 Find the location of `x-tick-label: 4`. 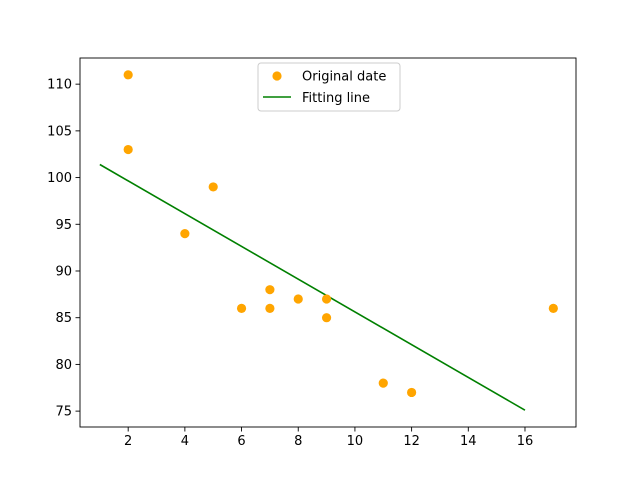

x-tick-label: 4 is located at coordinates (185, 441).